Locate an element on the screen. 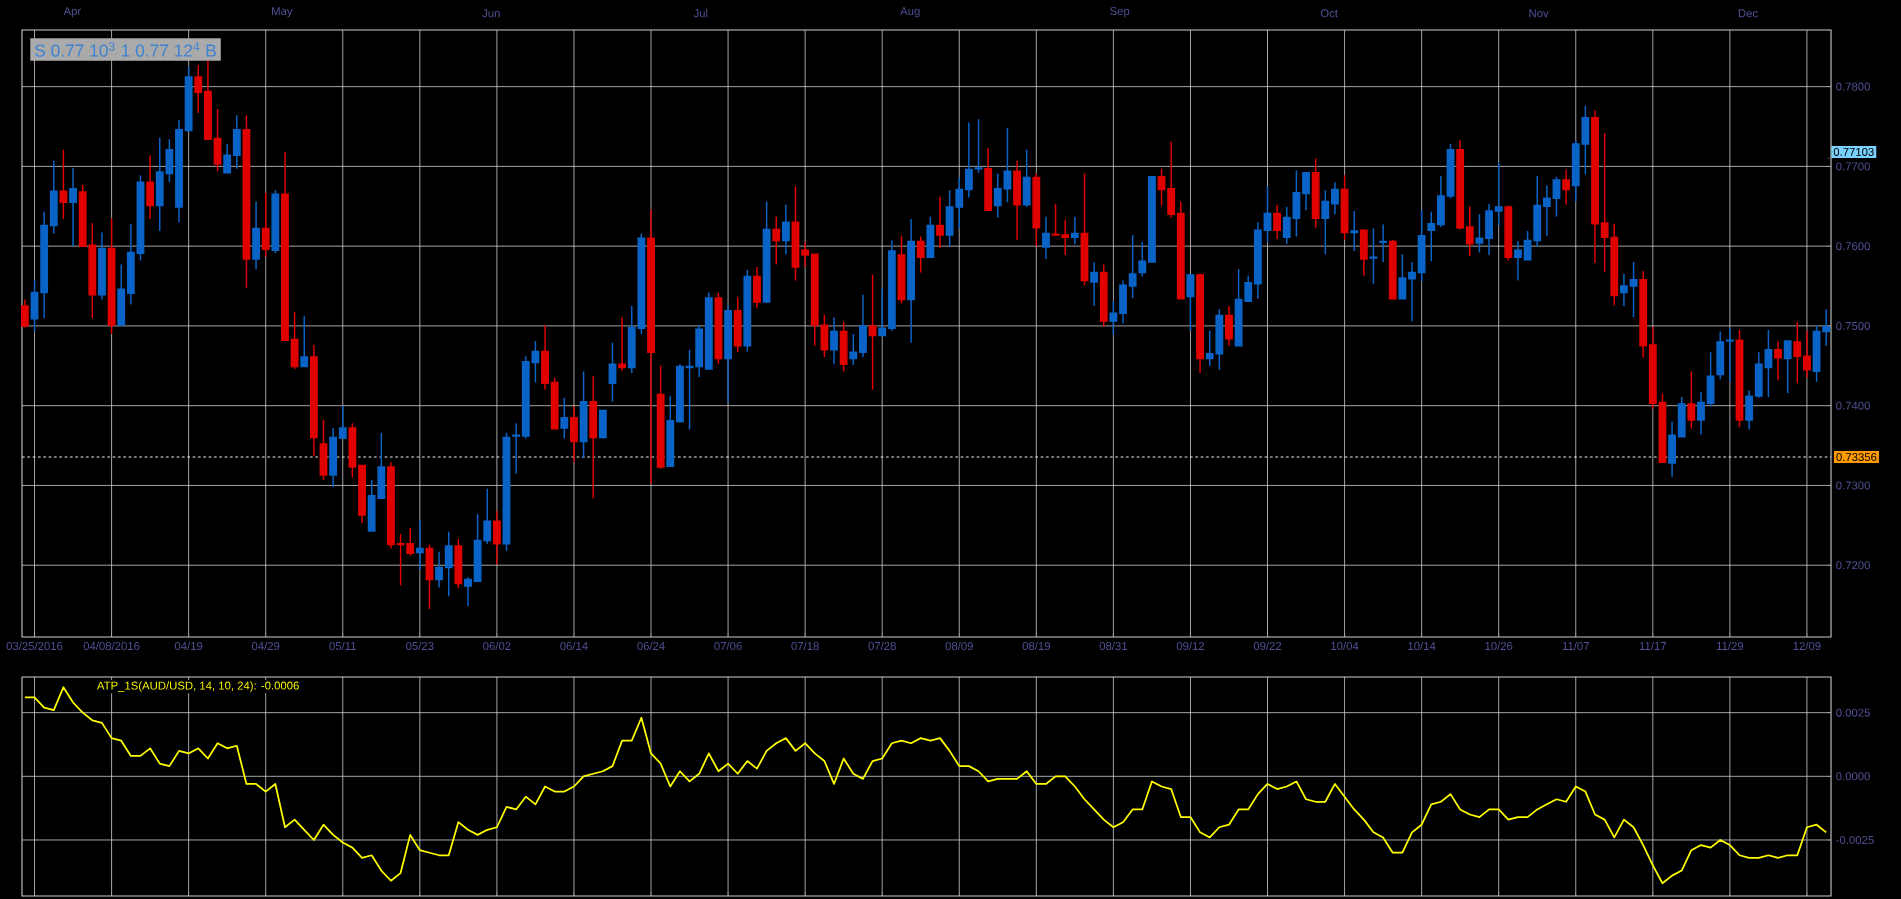 This screenshot has width=1901, height=899. text: Nov is located at coordinates (1539, 13).